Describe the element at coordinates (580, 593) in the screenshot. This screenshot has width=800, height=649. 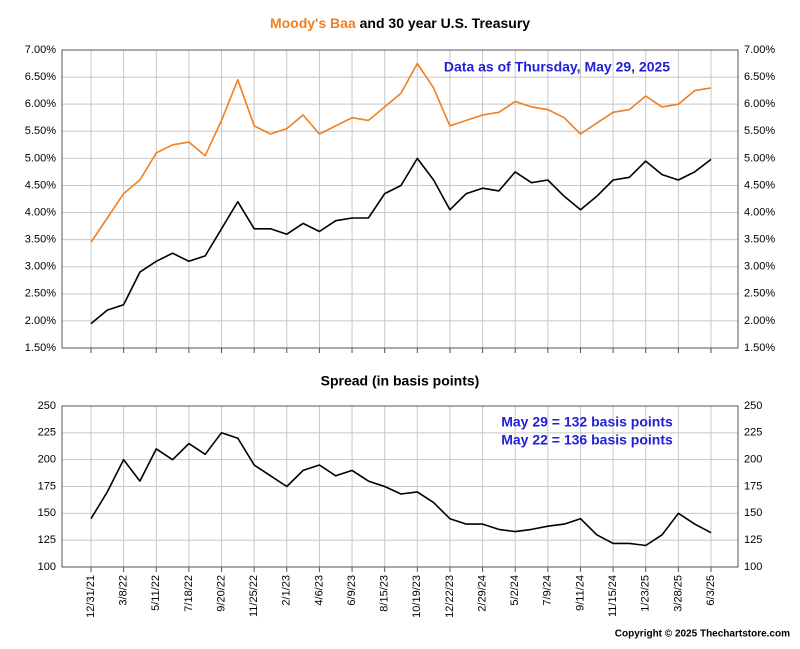
I see `x-tick-label: 9/11/24` at that location.